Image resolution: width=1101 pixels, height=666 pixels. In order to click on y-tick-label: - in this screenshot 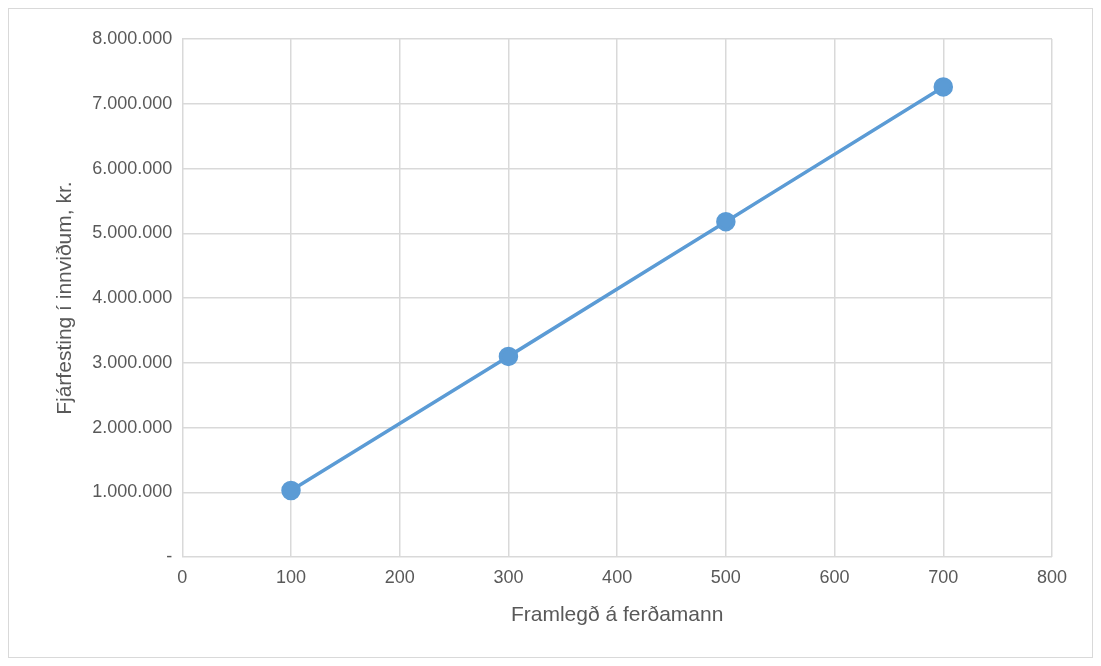, I will do `click(169, 556)`.